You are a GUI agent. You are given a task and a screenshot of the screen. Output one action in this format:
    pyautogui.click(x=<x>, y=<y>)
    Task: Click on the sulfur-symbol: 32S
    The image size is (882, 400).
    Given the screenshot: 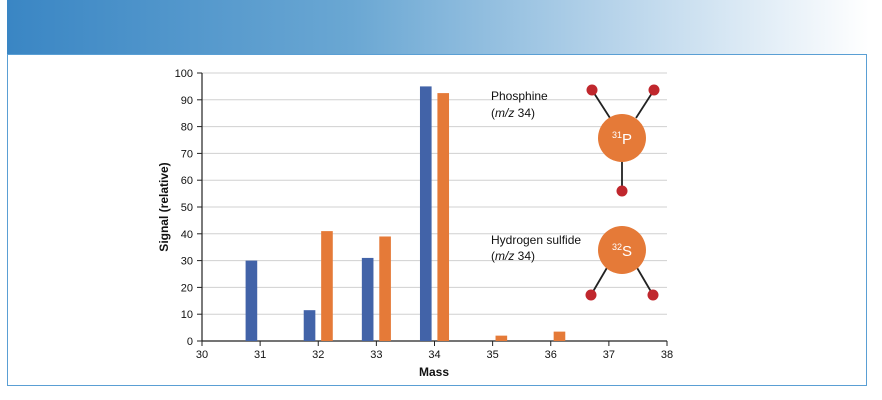 What is the action you would take?
    pyautogui.click(x=622, y=251)
    